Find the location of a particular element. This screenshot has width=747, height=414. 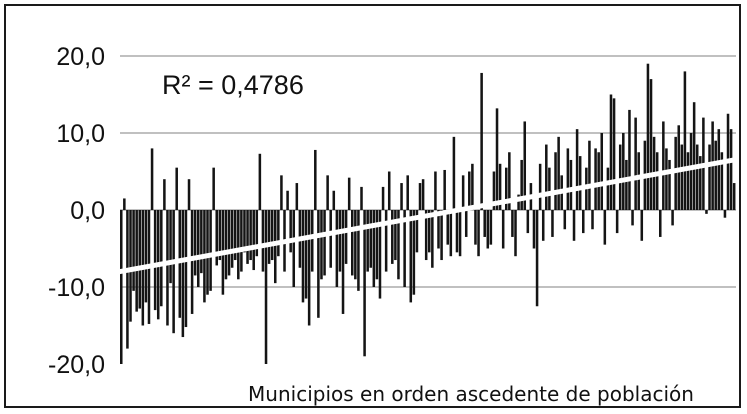

y-tick-label: 20,0 is located at coordinates (80, 57).